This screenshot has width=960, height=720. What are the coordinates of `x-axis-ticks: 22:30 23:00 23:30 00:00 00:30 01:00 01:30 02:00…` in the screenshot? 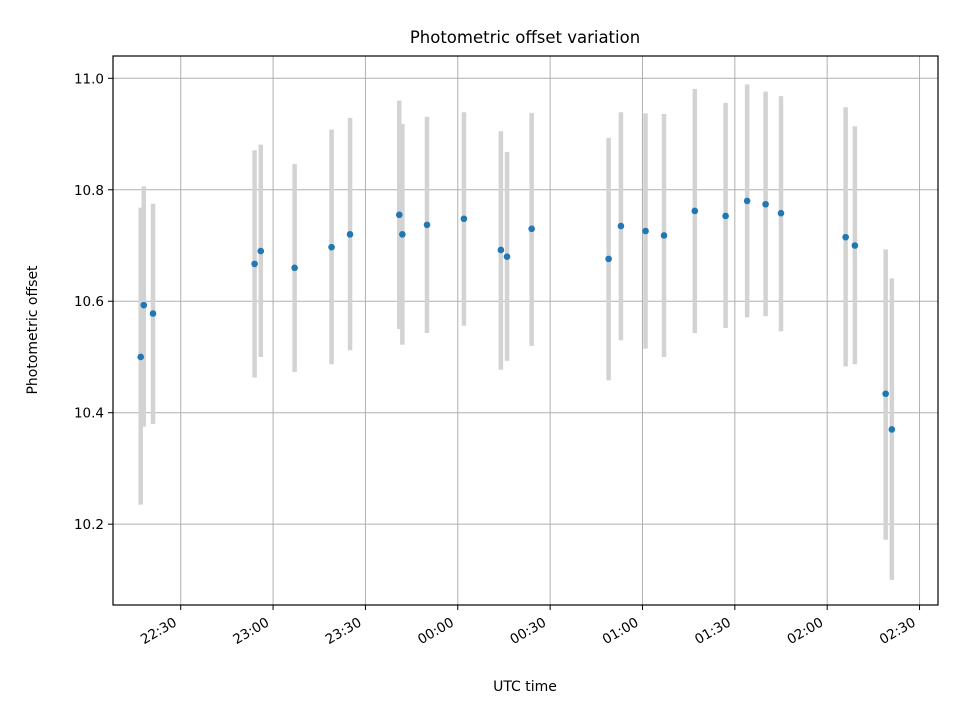 It's located at (529, 626).